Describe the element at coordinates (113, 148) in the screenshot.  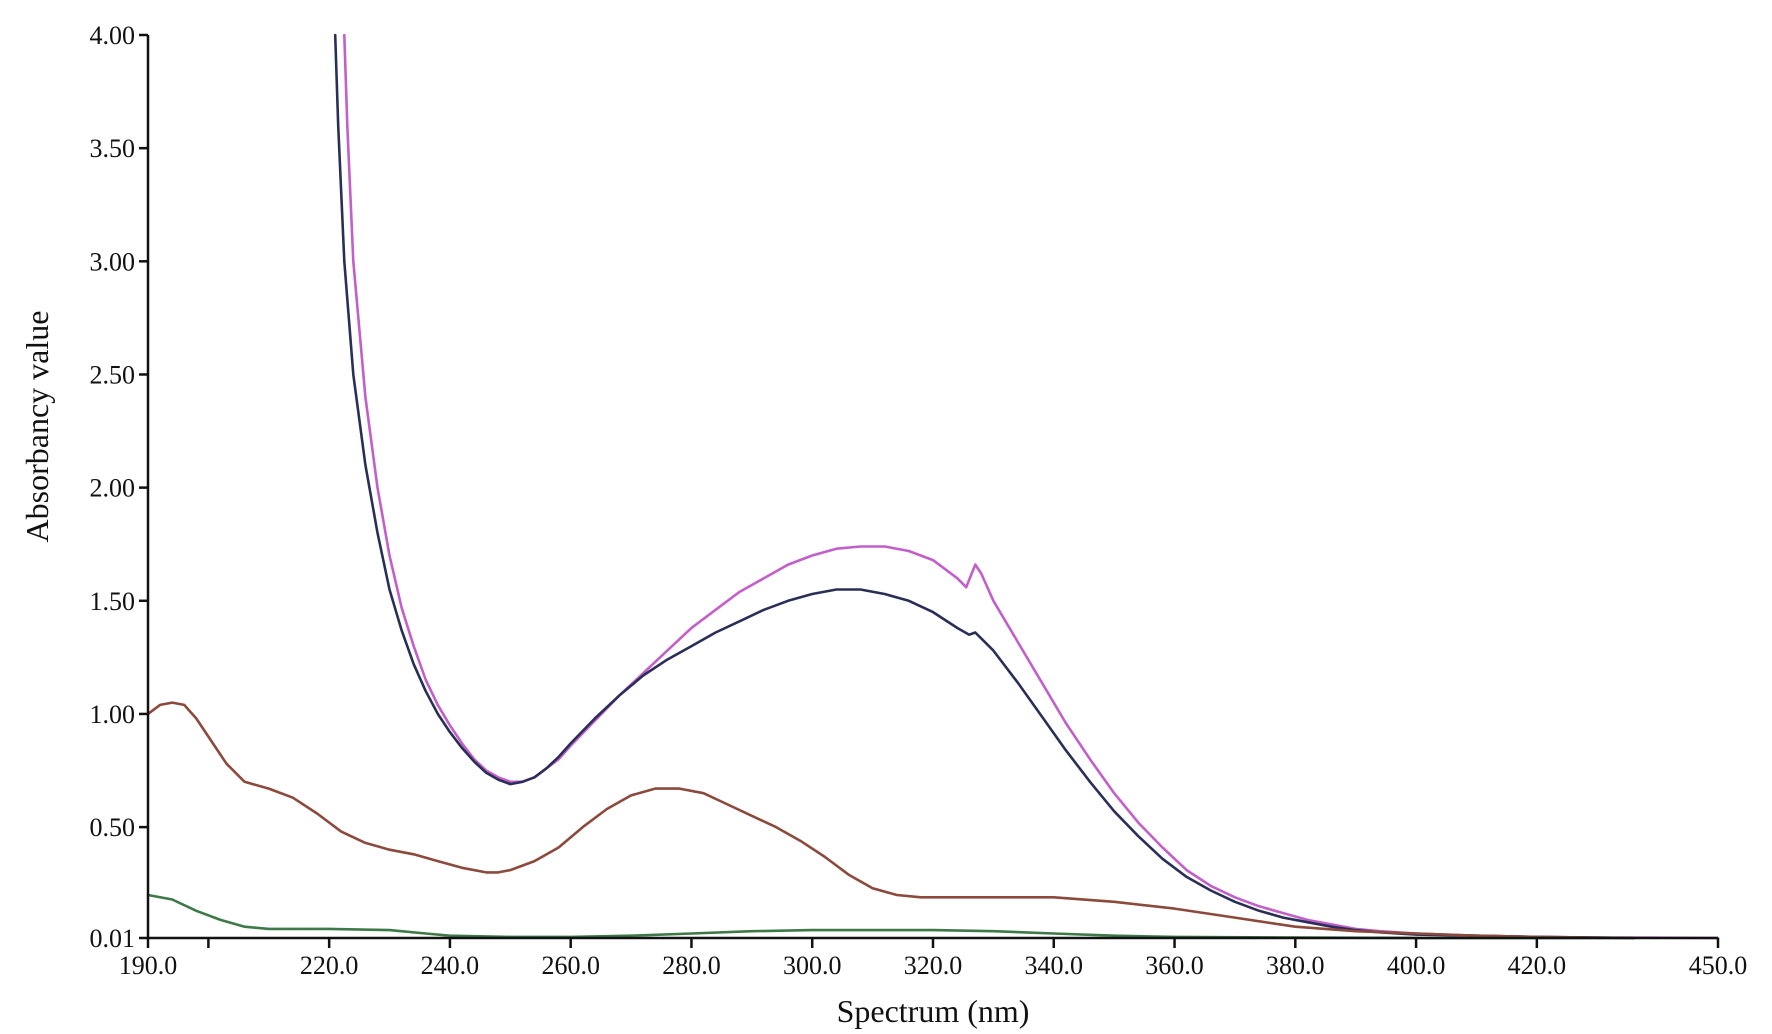
I see `y-tick-label: 3.50` at that location.